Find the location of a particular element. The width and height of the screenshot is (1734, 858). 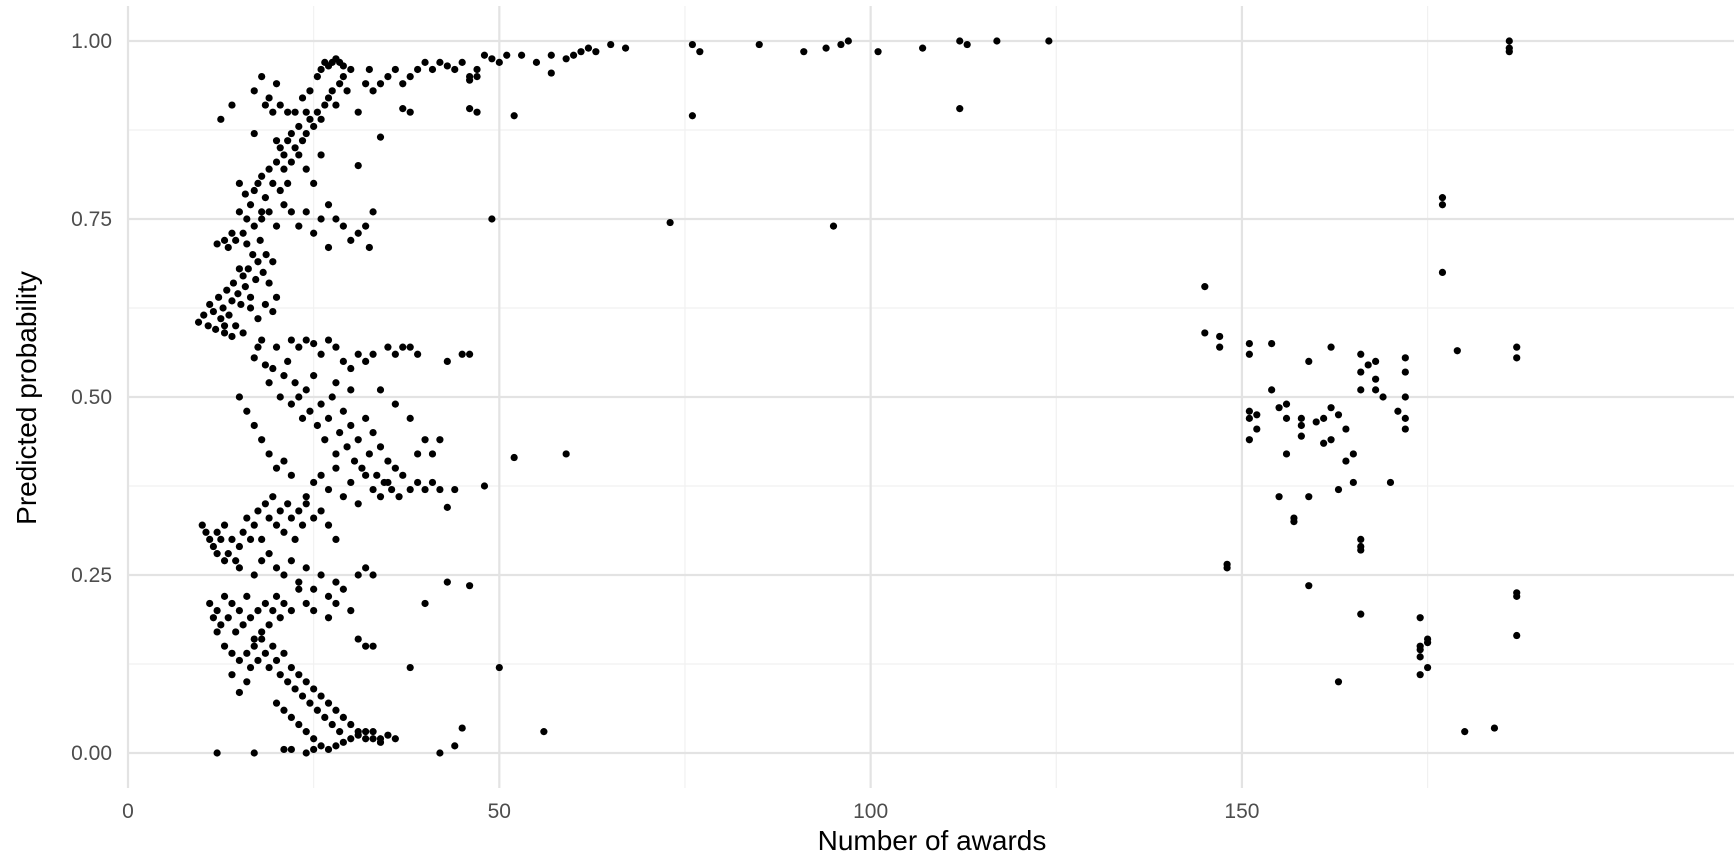

y-tick-label: 1.00 is located at coordinates (91, 41).